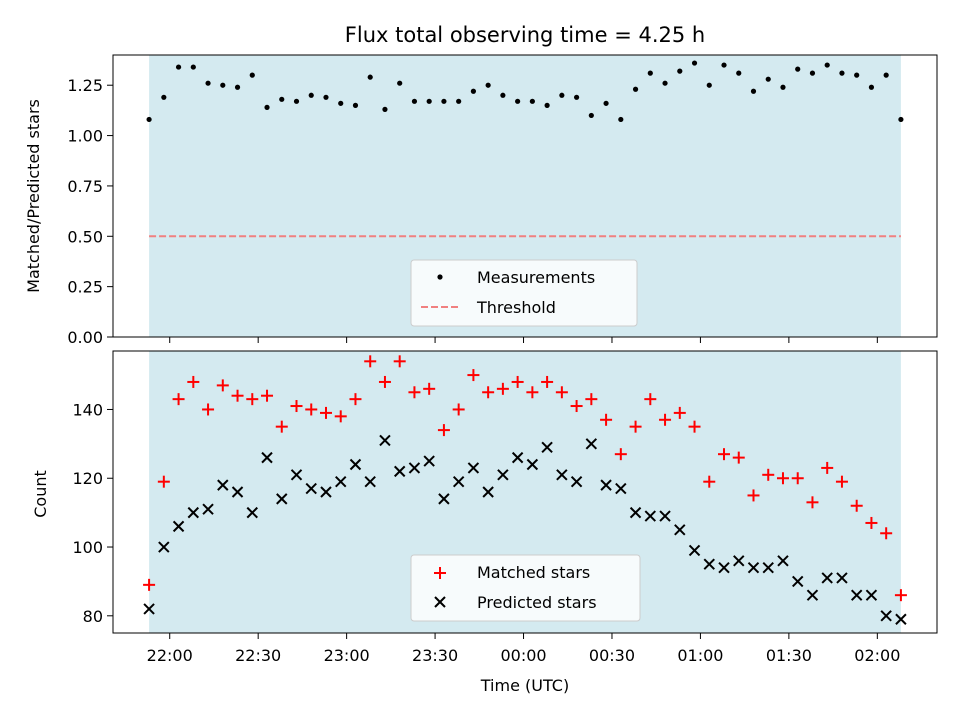 This screenshot has width=960, height=720. Describe the element at coordinates (85, 337) in the screenshot. I see `top-y-tick-label: 0.00` at that location.